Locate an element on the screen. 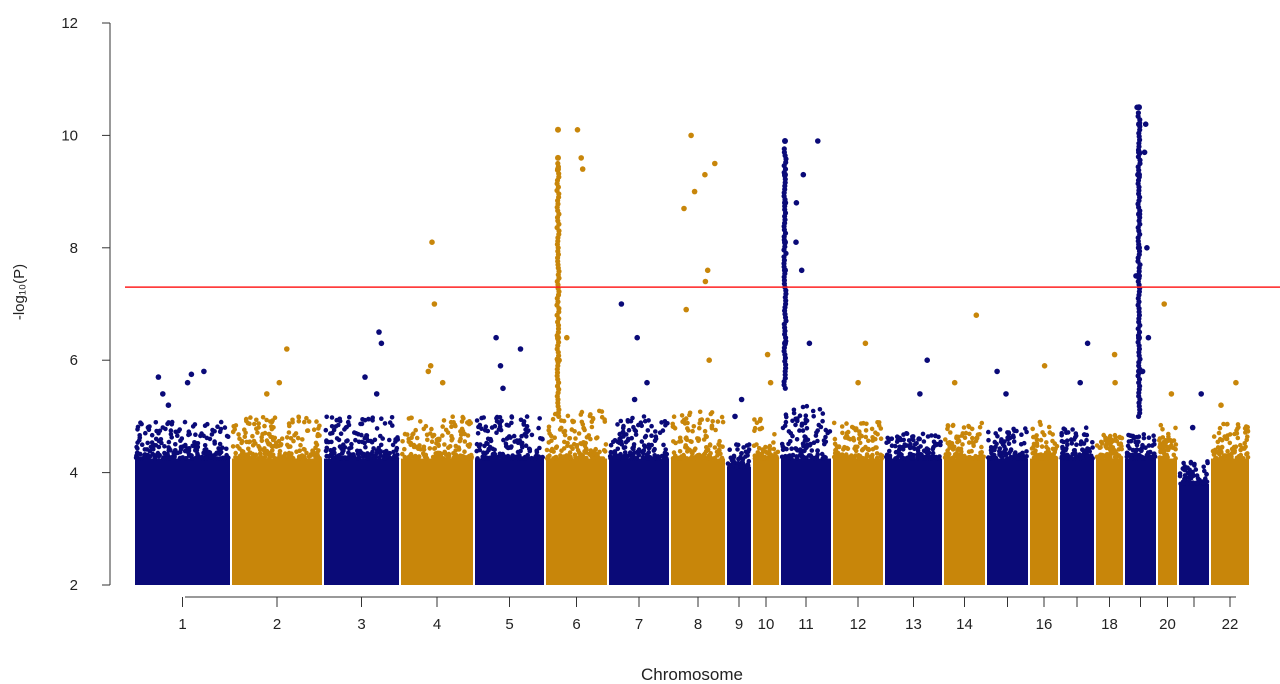 This screenshot has width=1280, height=684. snp-signal is located at coordinates (1138, 113).